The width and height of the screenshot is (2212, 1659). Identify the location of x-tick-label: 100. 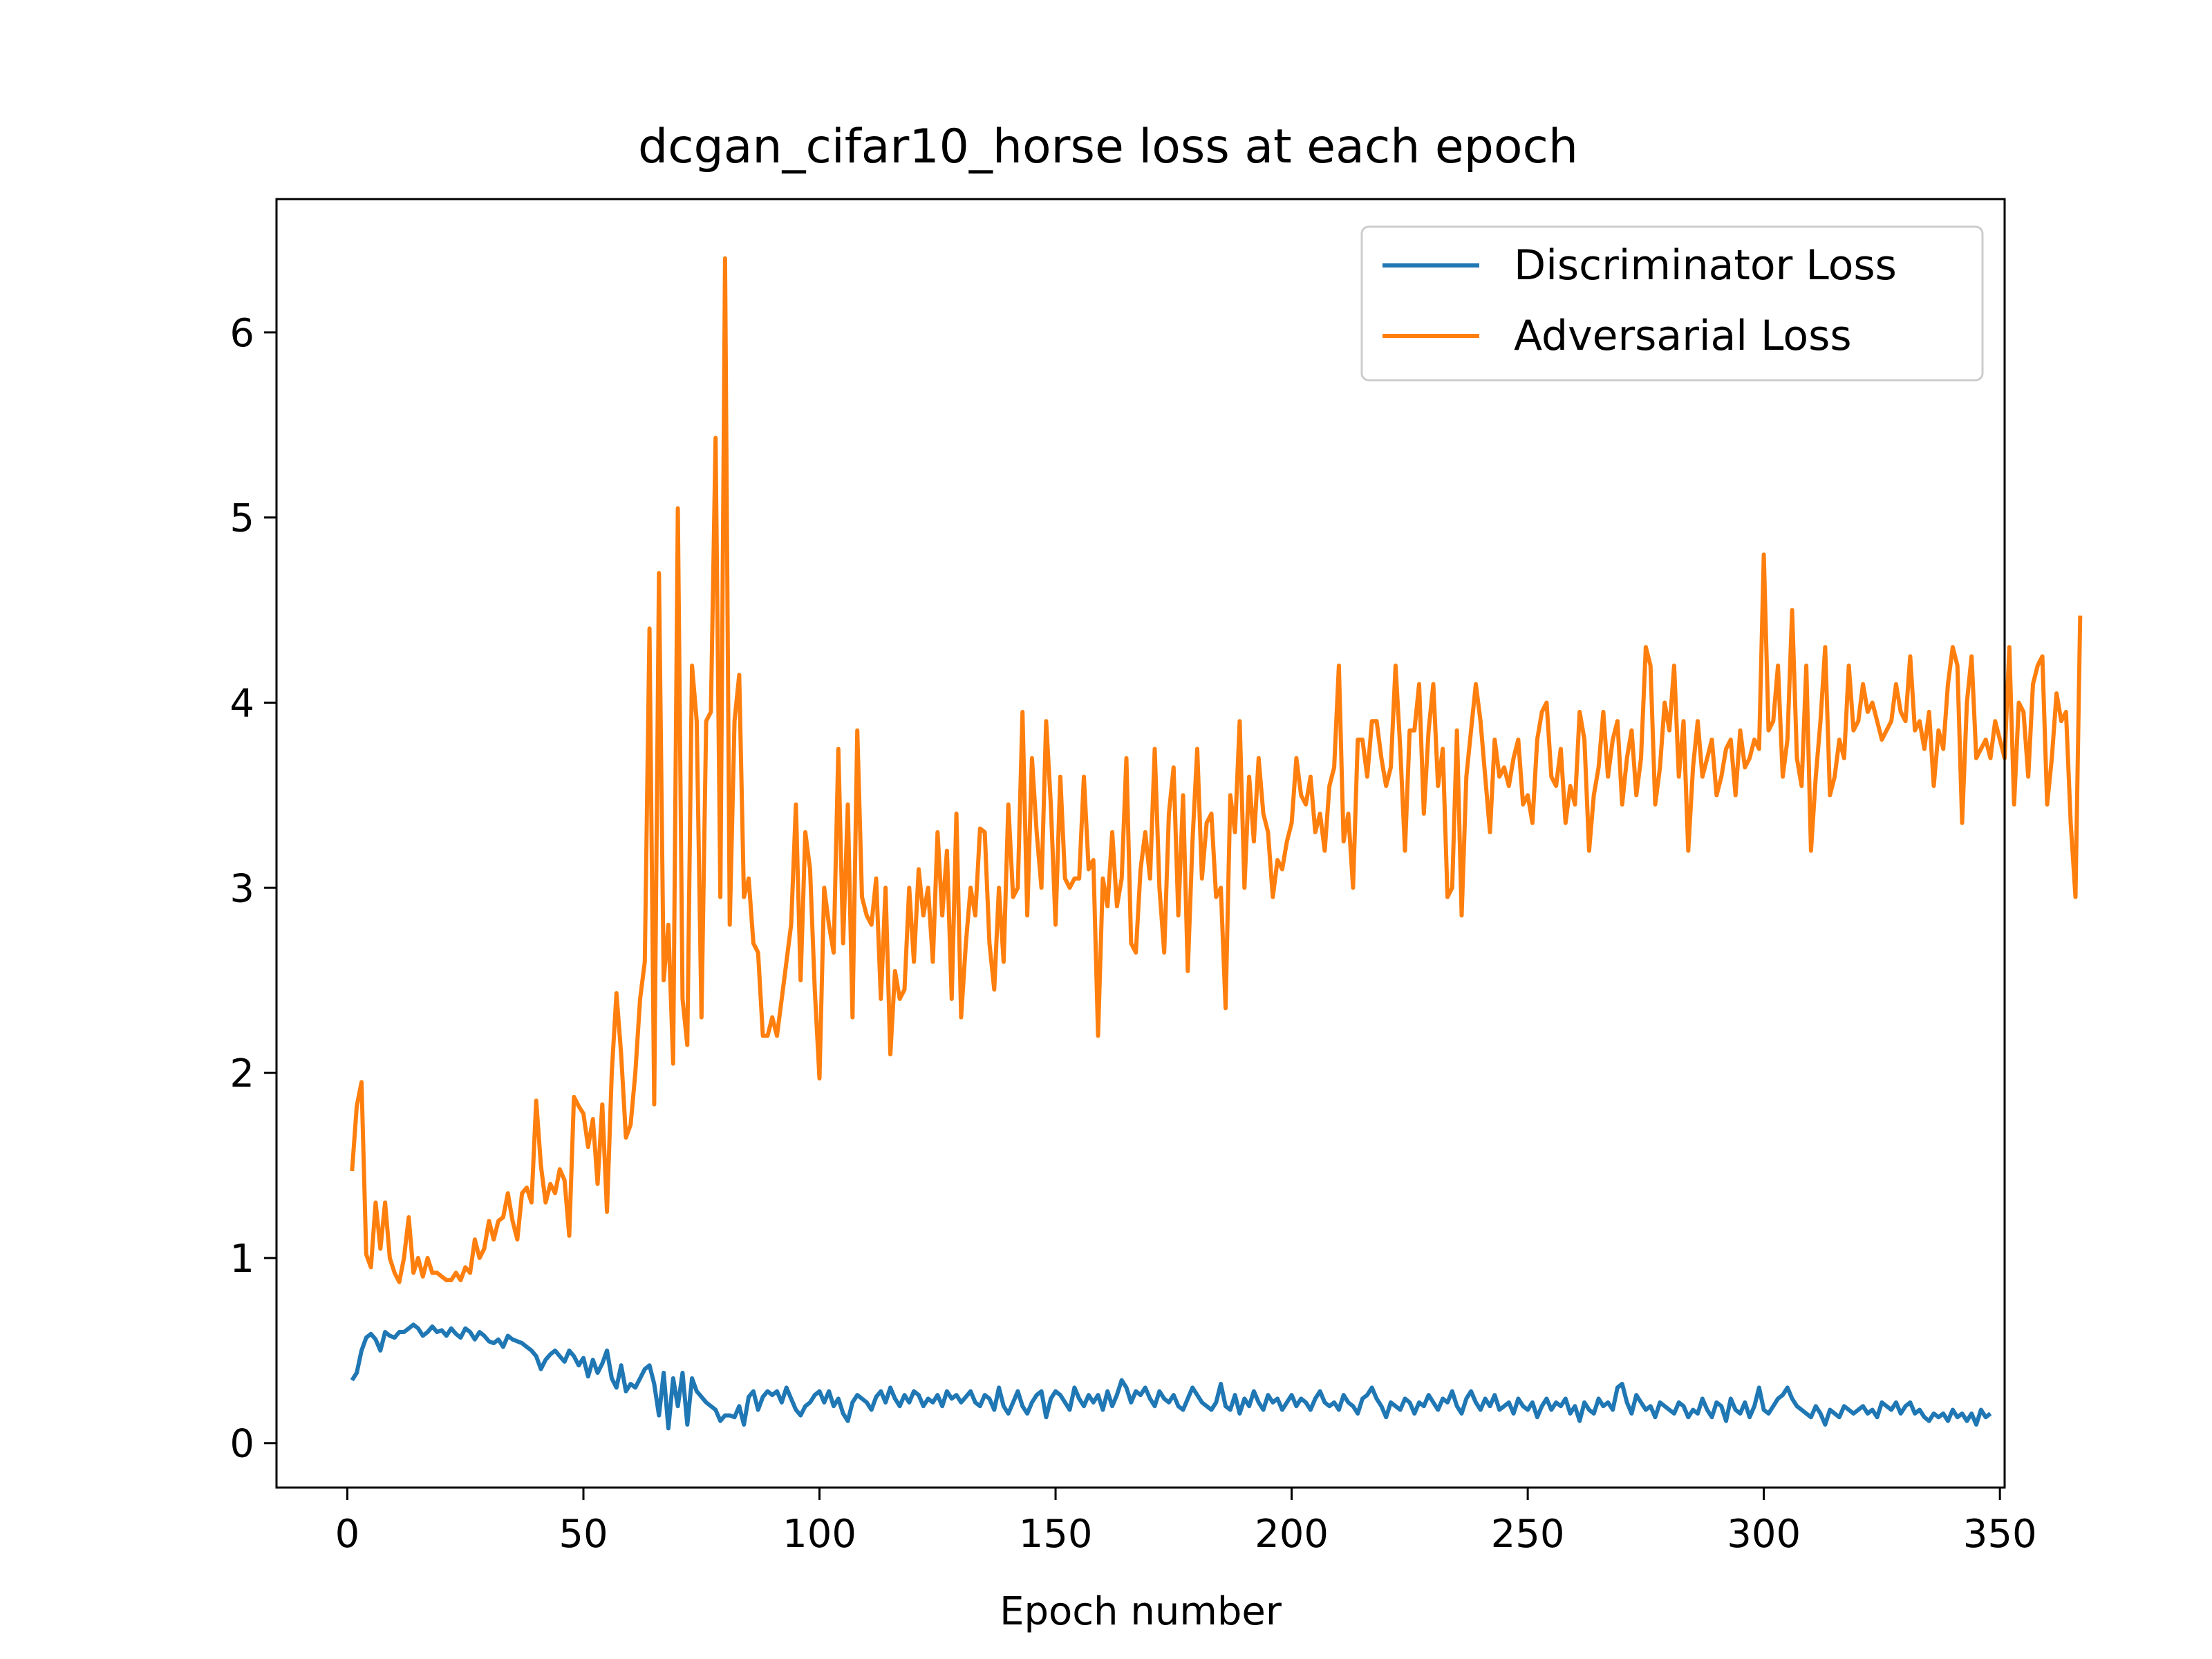
(819, 1535).